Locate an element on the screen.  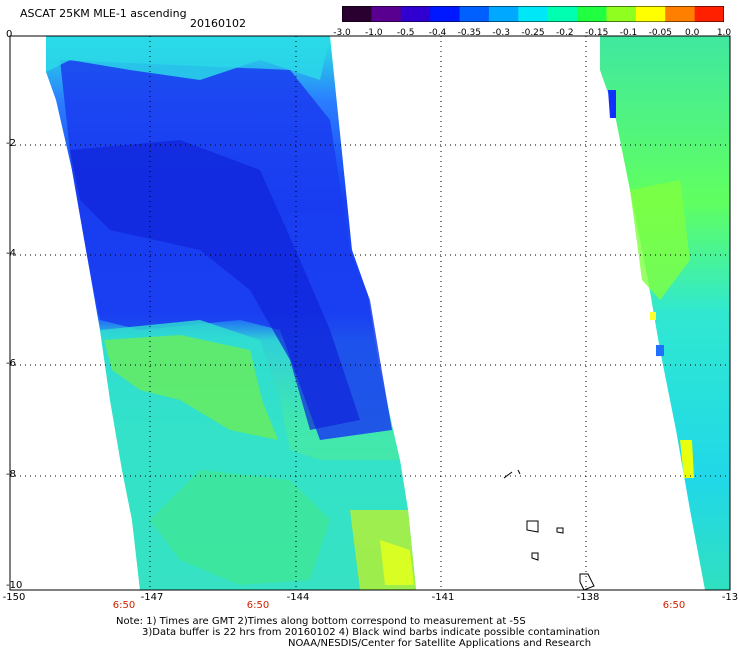
x-tick-label: -138 is located at coordinates (588, 597).